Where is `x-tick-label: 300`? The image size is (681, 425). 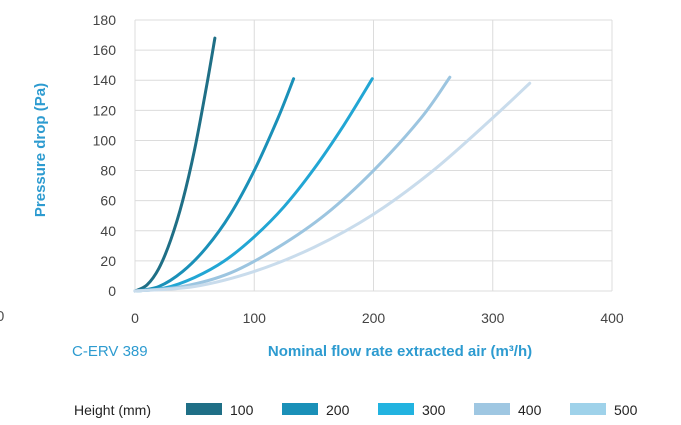
x-tick-label: 300 is located at coordinates (493, 318).